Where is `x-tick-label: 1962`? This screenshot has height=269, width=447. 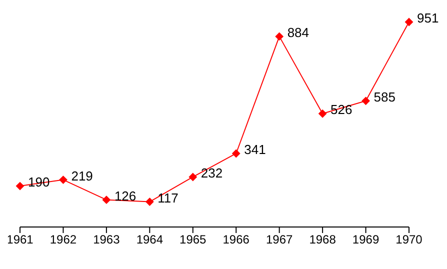
x-tick-label: 1962 is located at coordinates (63, 239).